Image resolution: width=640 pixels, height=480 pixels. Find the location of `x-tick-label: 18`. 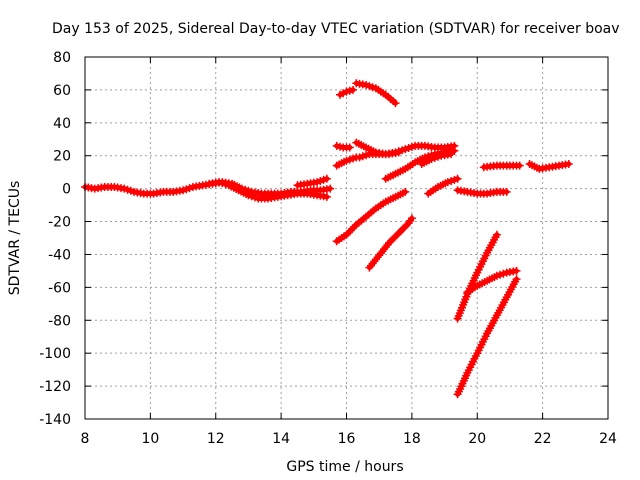

x-tick-label: 18 is located at coordinates (412, 439).